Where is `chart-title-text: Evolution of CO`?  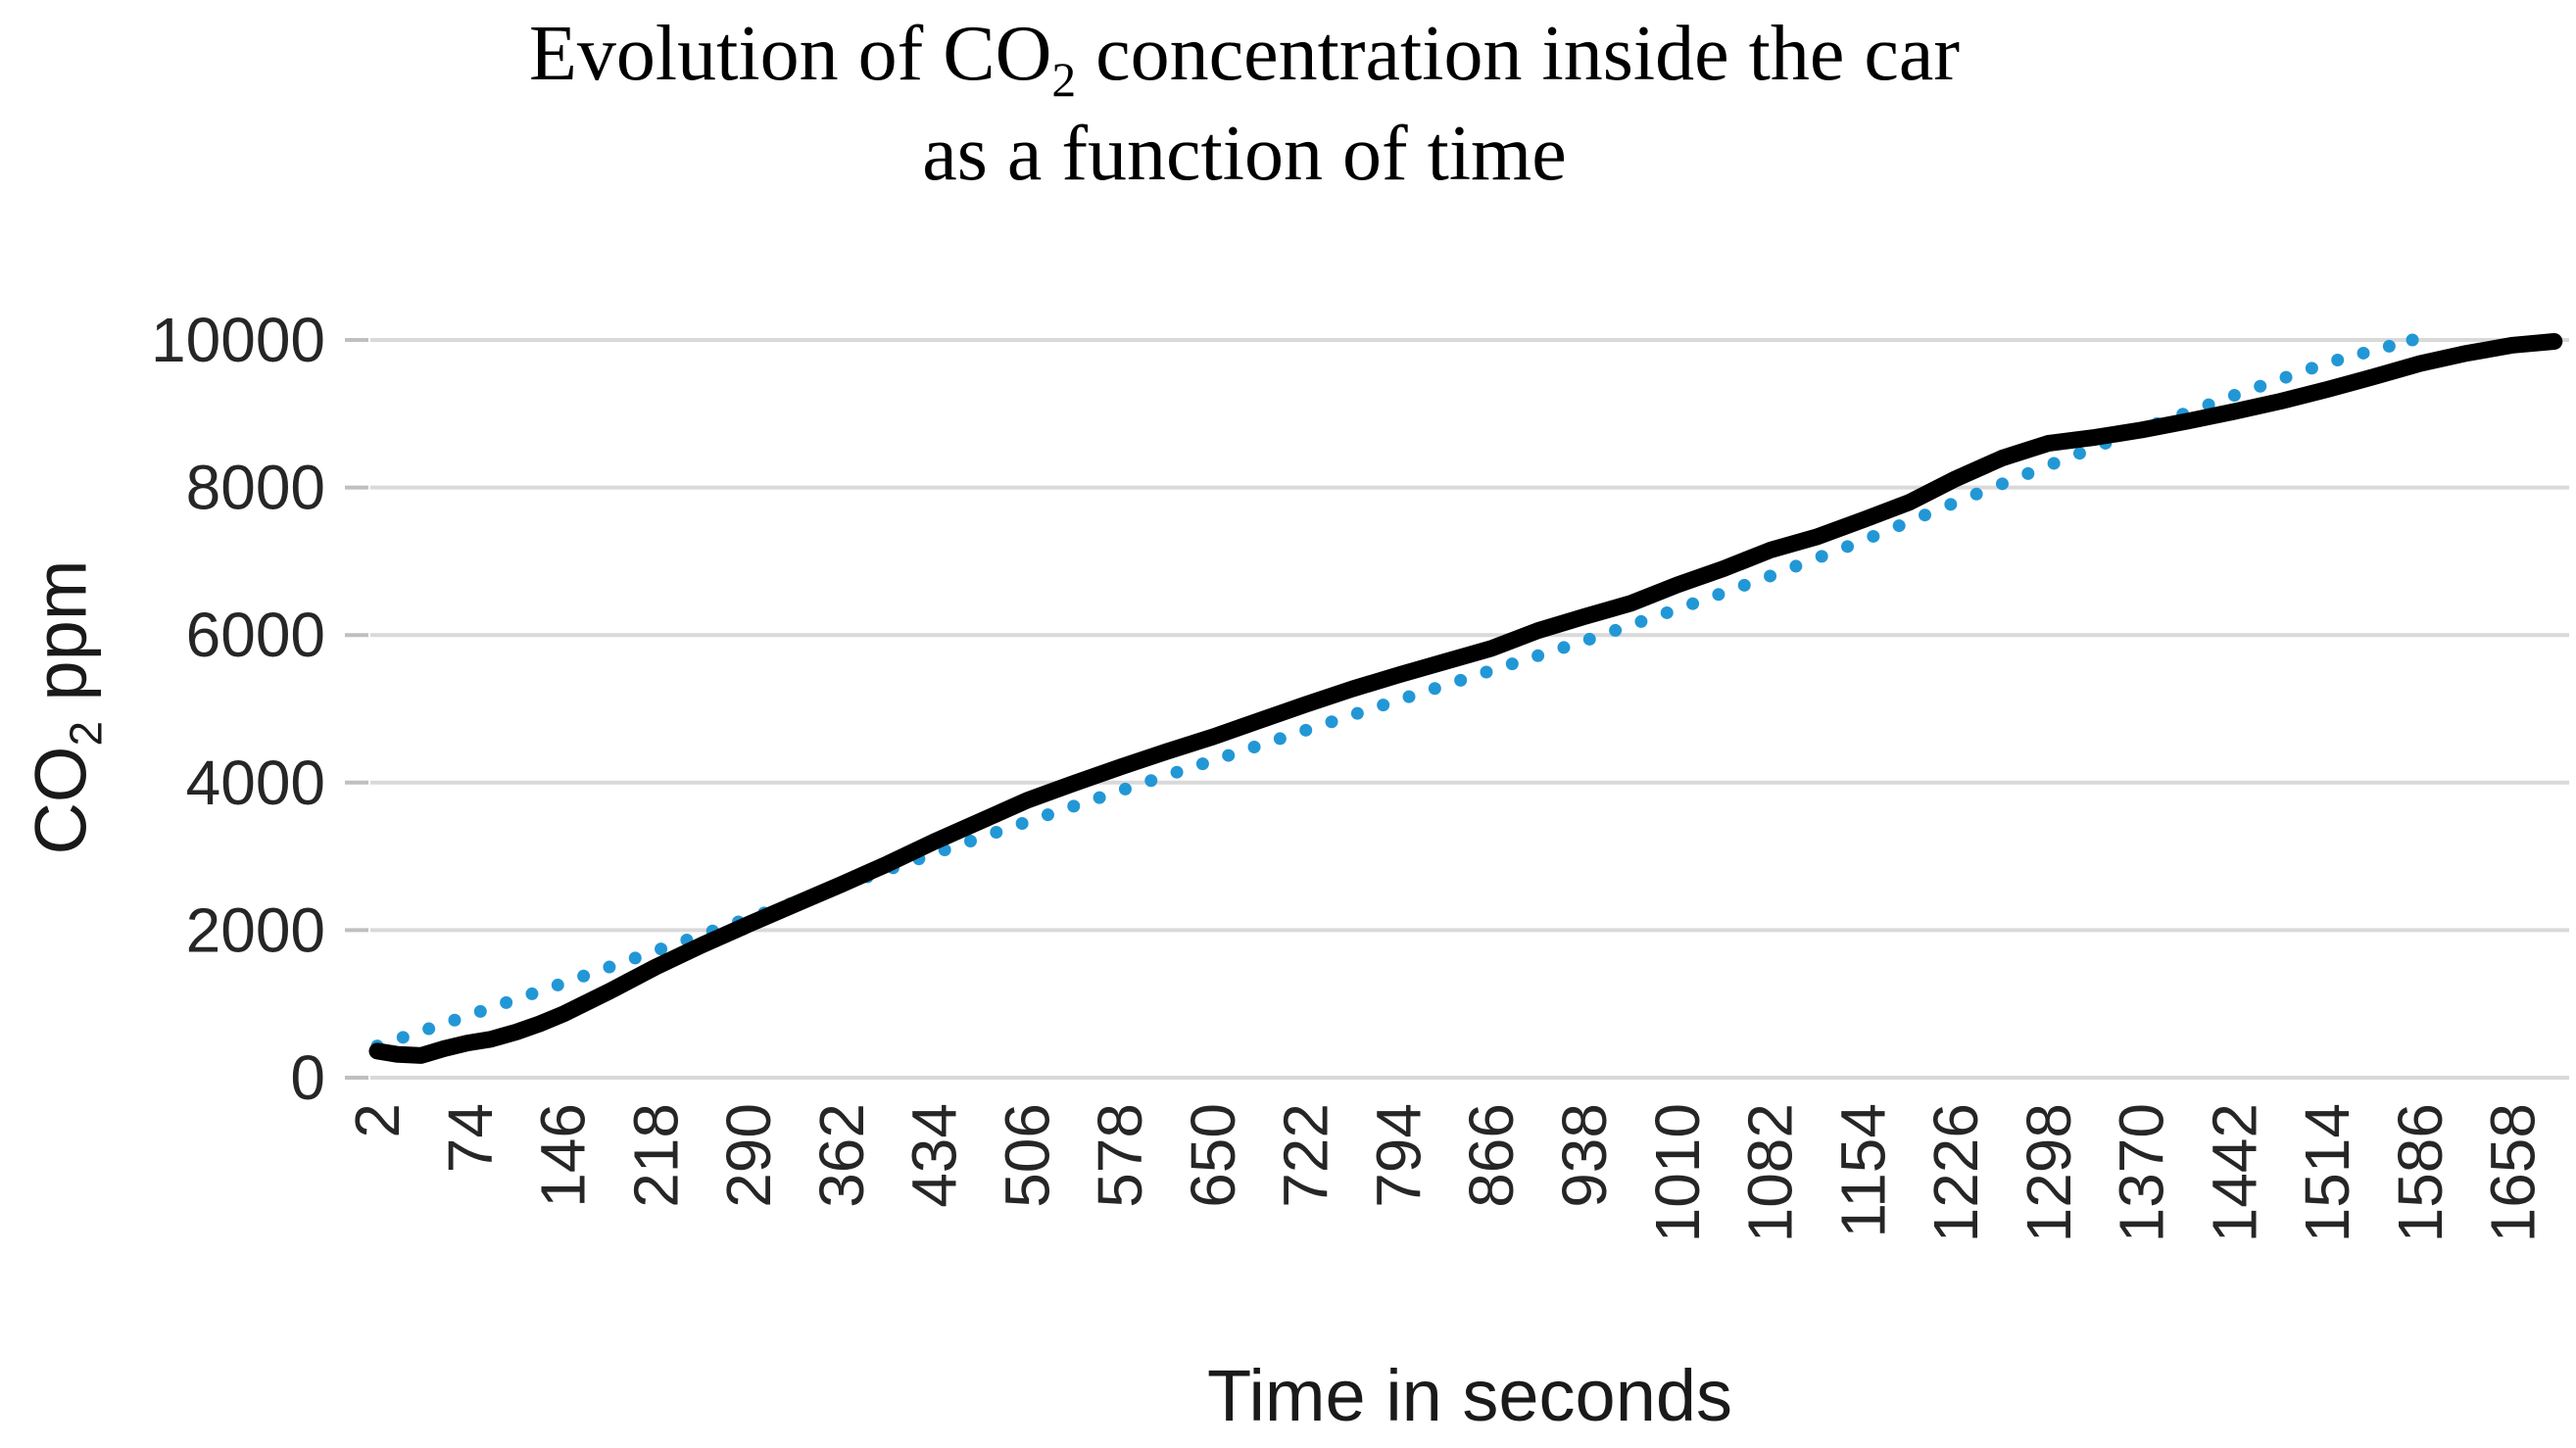 chart-title-text: Evolution of CO is located at coordinates (790, 54).